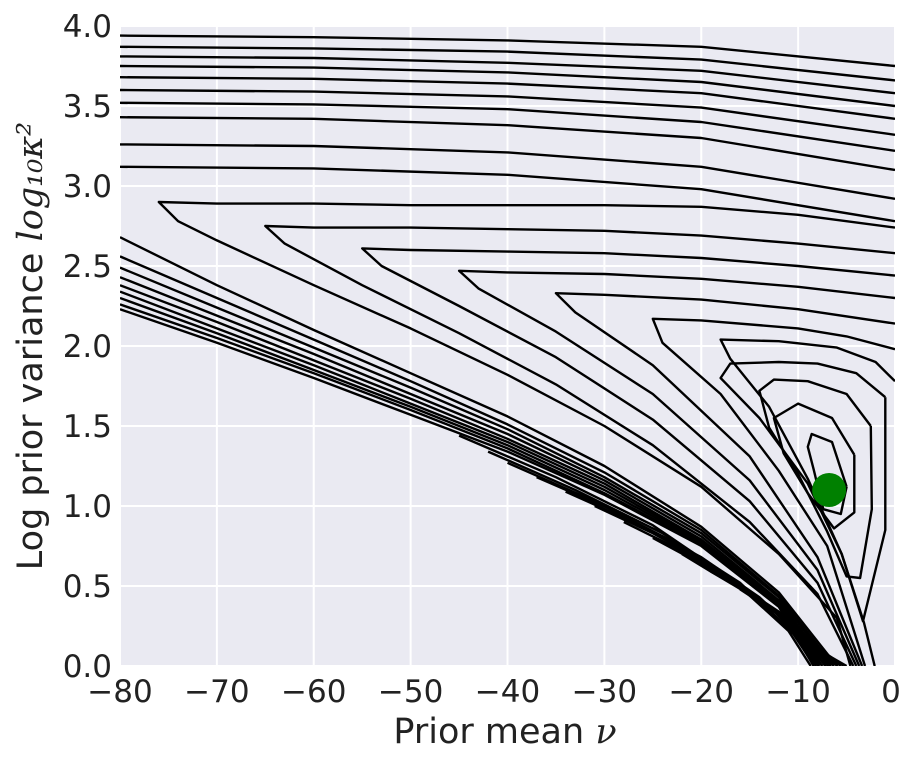 The image size is (913, 760). I want to click on x-tick-label: −80, so click(119, 692).